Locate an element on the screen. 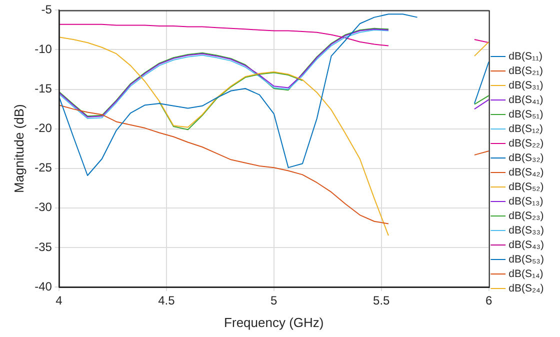 The height and width of the screenshot is (337, 560). legend-label: dB(S₅₂) is located at coordinates (526, 186).